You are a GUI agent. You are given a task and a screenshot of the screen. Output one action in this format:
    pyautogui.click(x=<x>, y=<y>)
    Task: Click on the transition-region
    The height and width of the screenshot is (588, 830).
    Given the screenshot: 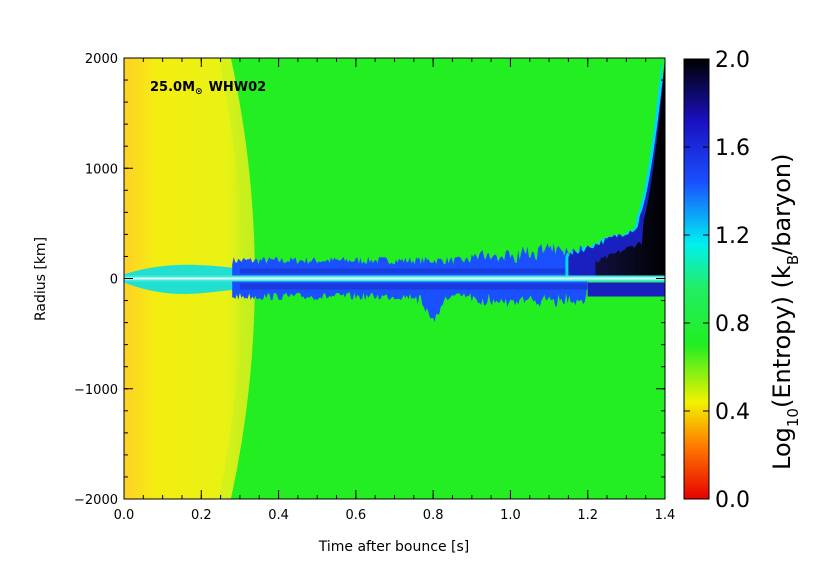 What is the action you would take?
    pyautogui.click(x=236, y=278)
    